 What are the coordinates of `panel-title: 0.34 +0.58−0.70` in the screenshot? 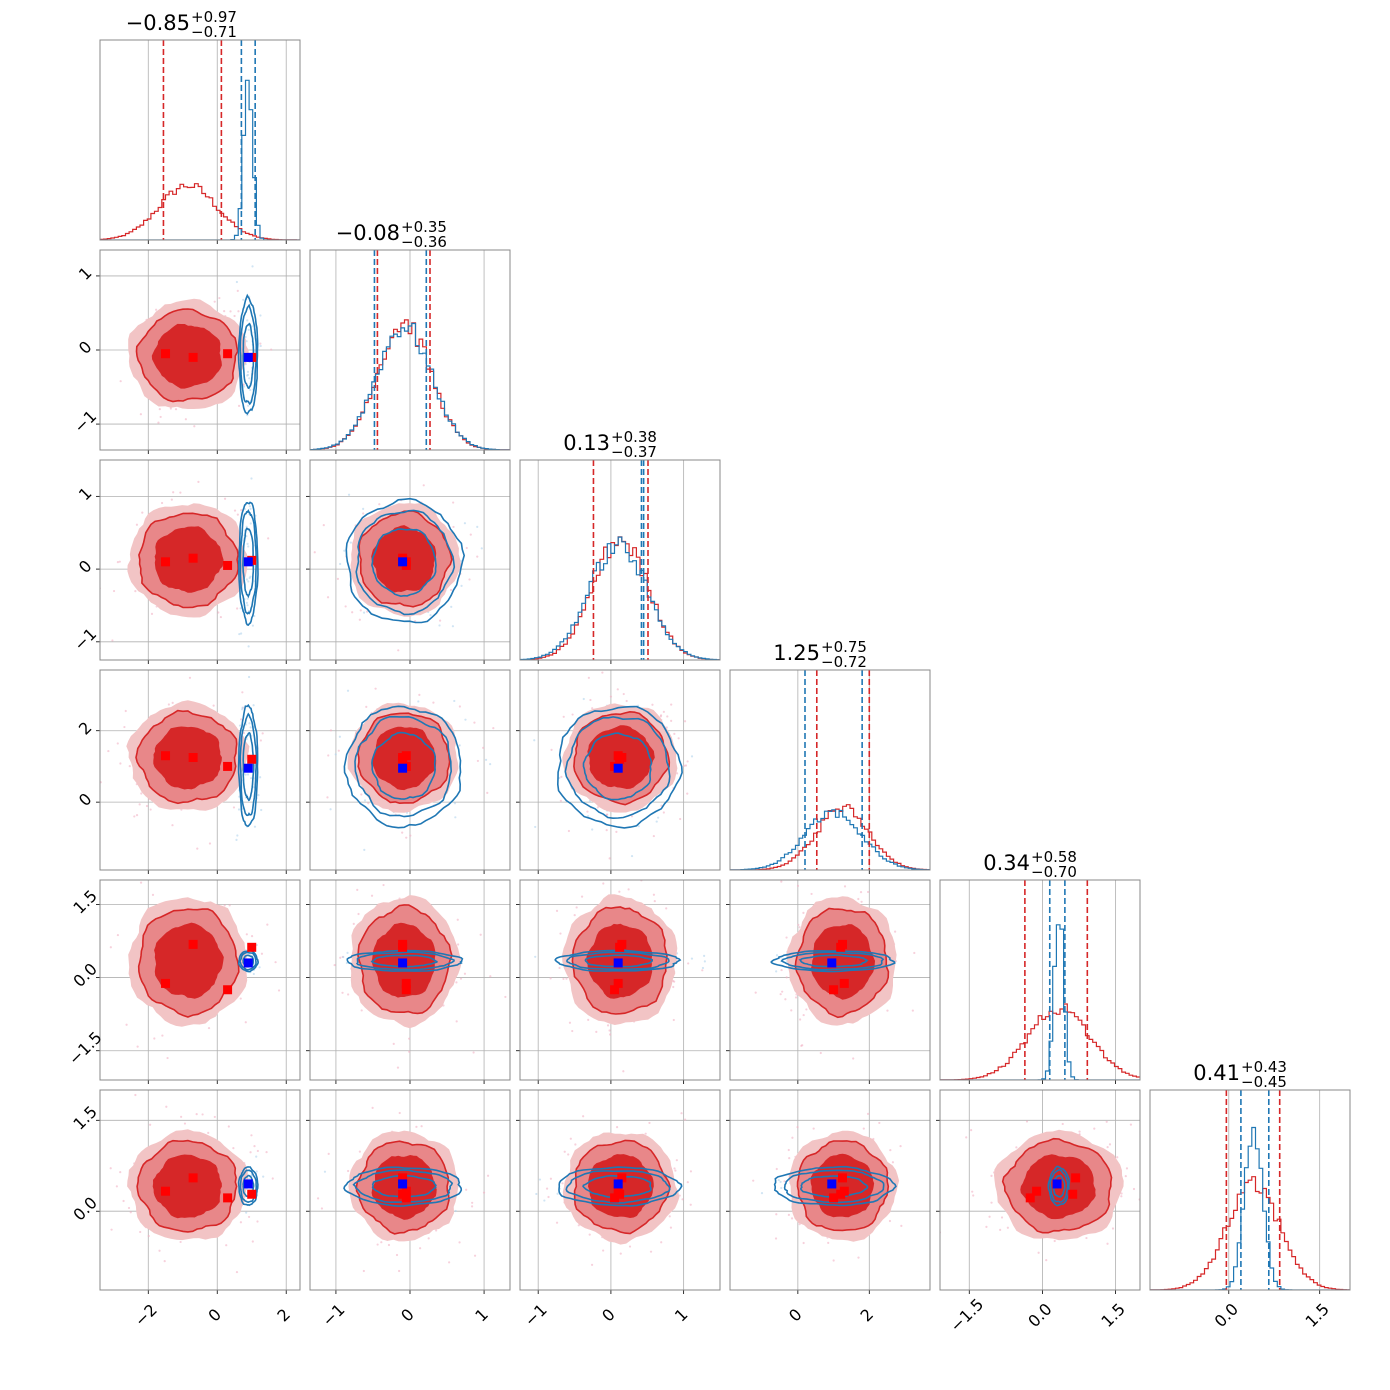 It's located at (1030, 864).